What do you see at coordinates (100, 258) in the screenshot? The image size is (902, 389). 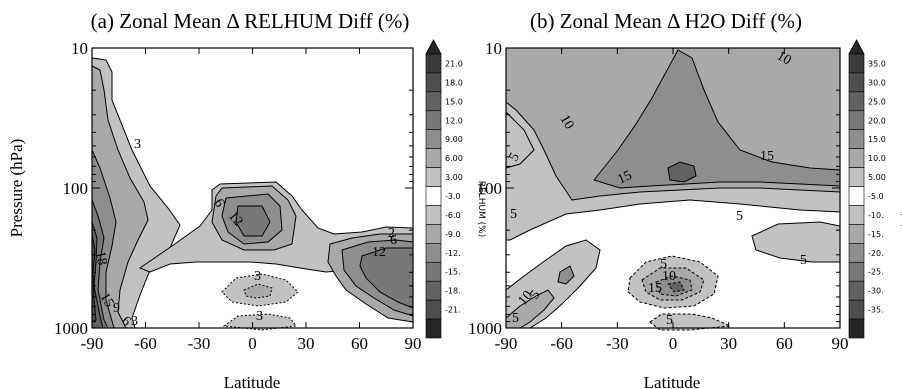 I see `contour-label: 18` at bounding box center [100, 258].